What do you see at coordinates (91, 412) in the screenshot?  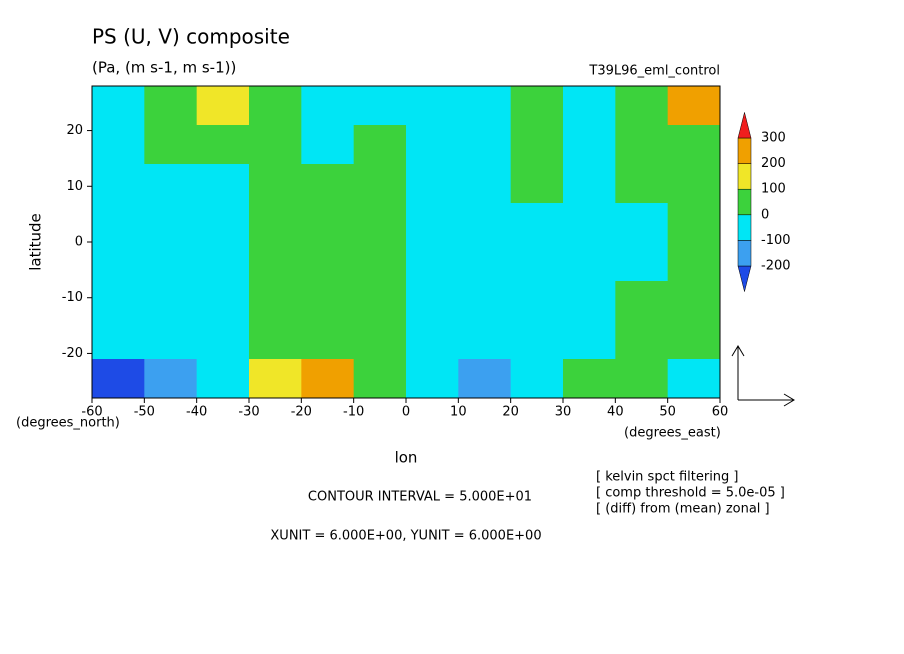 I see `x-tick-label: -60` at bounding box center [91, 412].